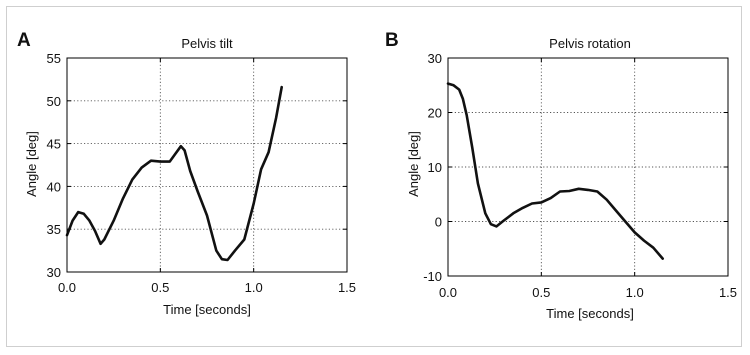  I want to click on chart-title: Pelvis tilt, so click(207, 43).